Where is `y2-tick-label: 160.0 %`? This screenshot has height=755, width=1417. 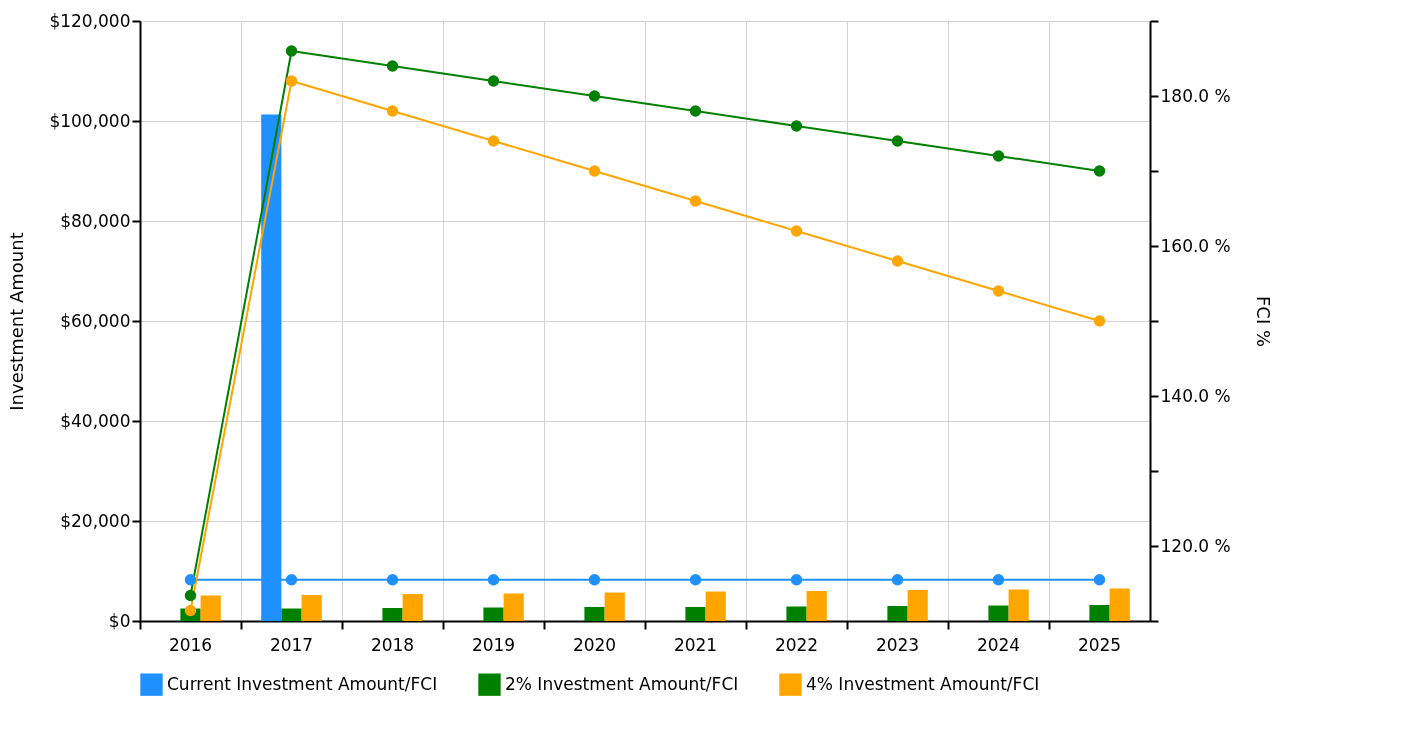 y2-tick-label: 160.0 % is located at coordinates (1195, 245).